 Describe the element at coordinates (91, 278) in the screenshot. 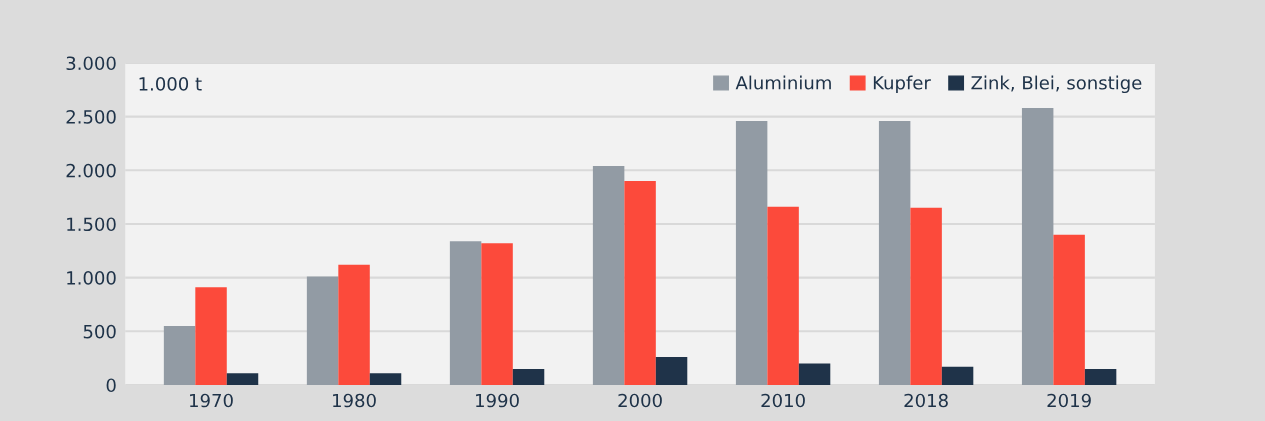

I see `y-tick-label: 1.000` at that location.